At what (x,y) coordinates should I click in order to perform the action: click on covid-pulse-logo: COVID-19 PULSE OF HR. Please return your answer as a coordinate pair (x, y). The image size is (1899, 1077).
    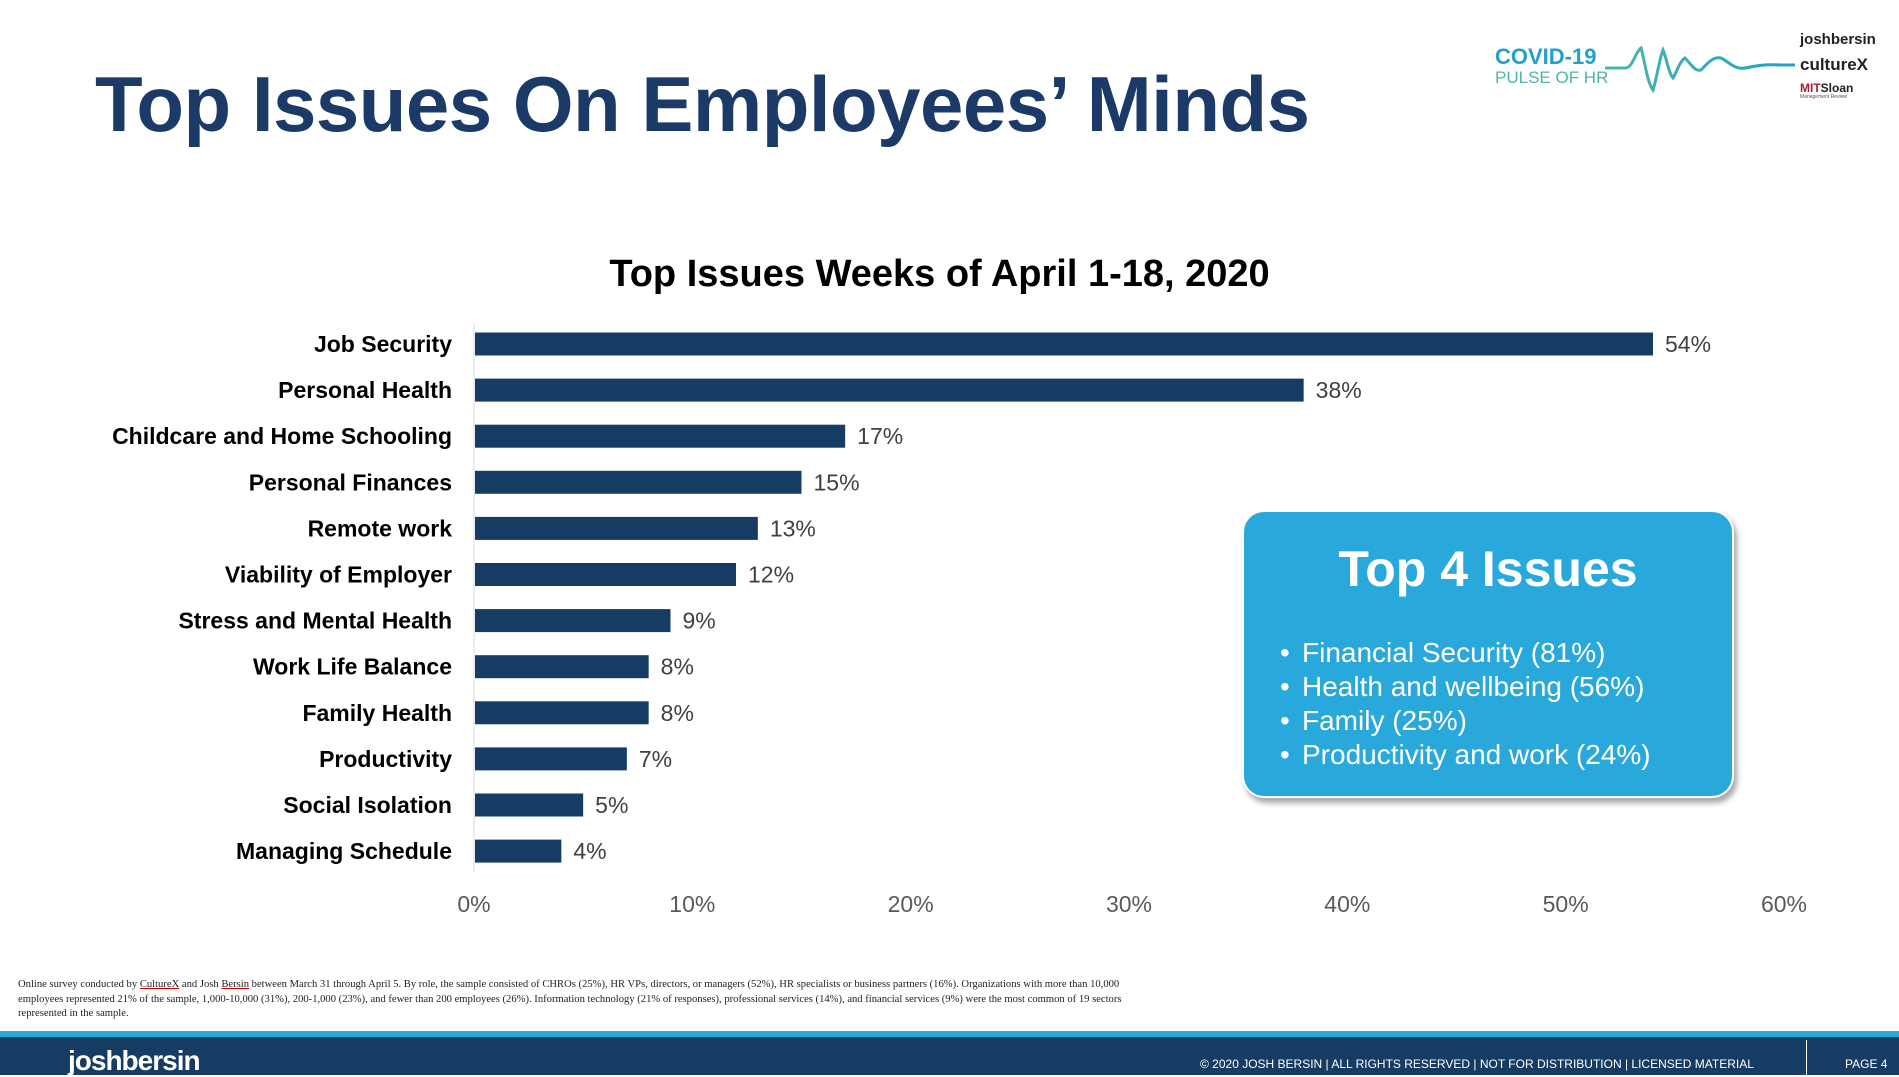
    Looking at the image, I should click on (1555, 65).